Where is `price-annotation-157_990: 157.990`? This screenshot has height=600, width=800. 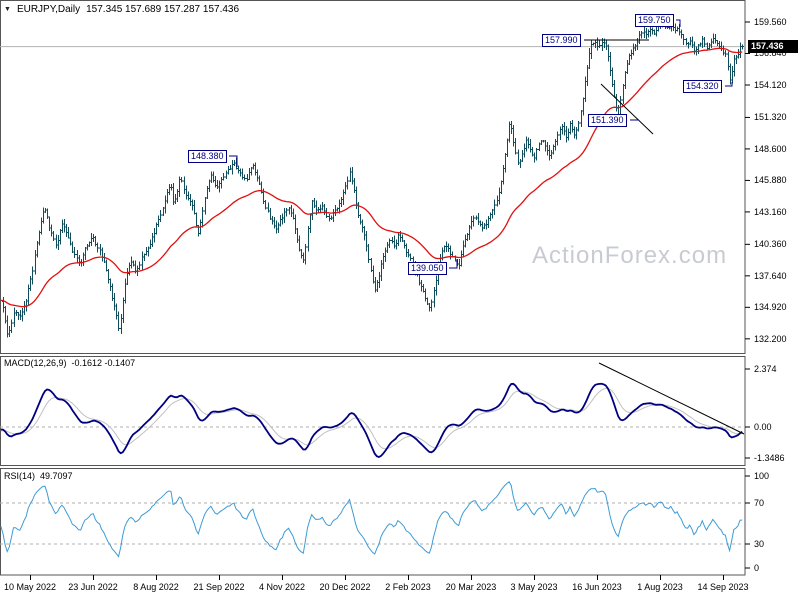 price-annotation-157_990: 157.990 is located at coordinates (561, 40).